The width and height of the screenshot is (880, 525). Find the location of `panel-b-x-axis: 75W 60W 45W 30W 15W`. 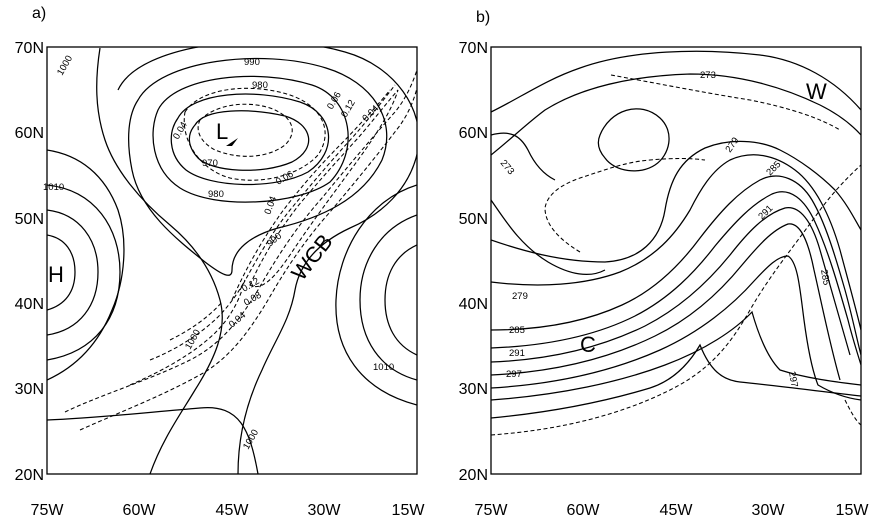

panel-b-x-axis: 75W 60W 45W 30W 15W is located at coordinates (672, 510).